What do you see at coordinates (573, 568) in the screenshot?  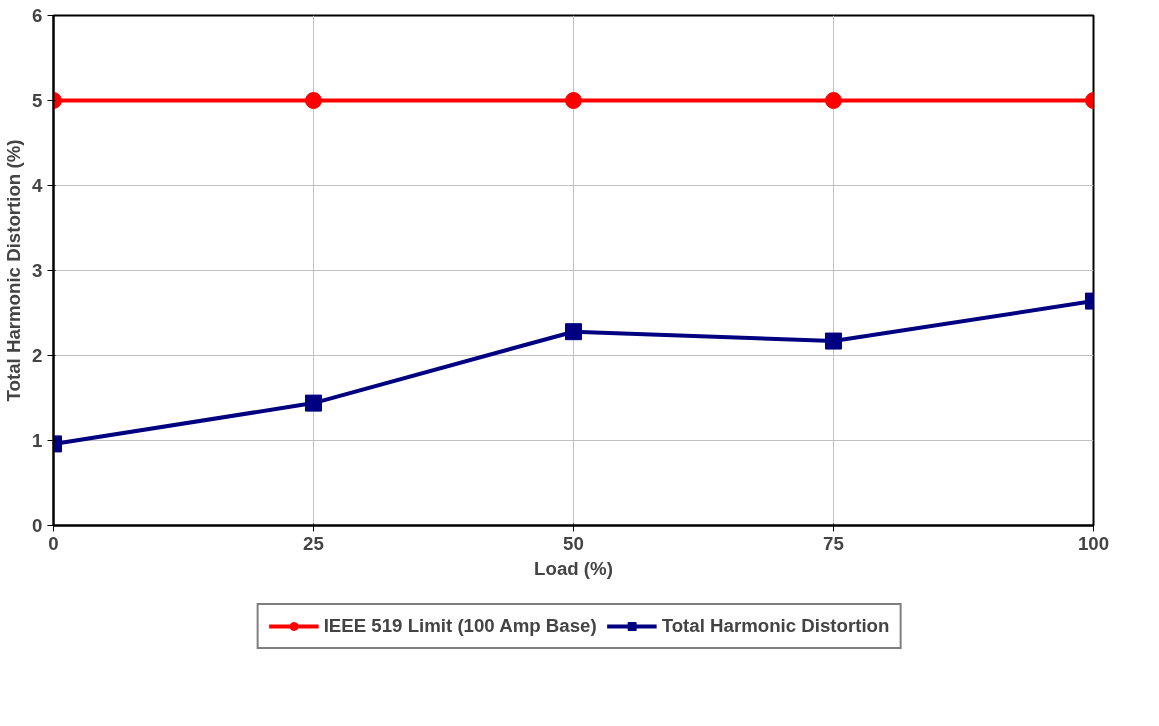 I see `x-axis-title: Load (%)` at bounding box center [573, 568].